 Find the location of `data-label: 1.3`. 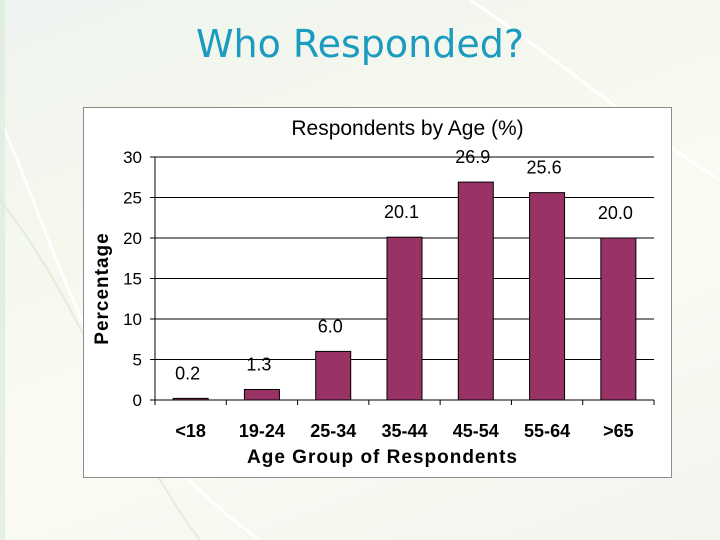

data-label: 1.3 is located at coordinates (258, 364).